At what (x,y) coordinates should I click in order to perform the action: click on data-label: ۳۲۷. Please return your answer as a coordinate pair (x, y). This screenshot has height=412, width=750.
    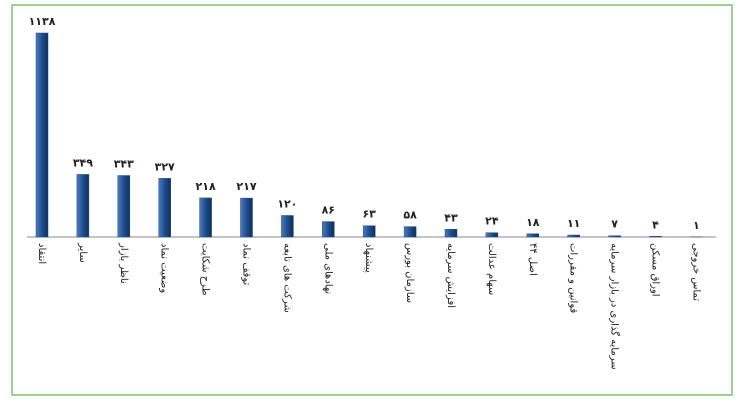
    Looking at the image, I should click on (165, 166).